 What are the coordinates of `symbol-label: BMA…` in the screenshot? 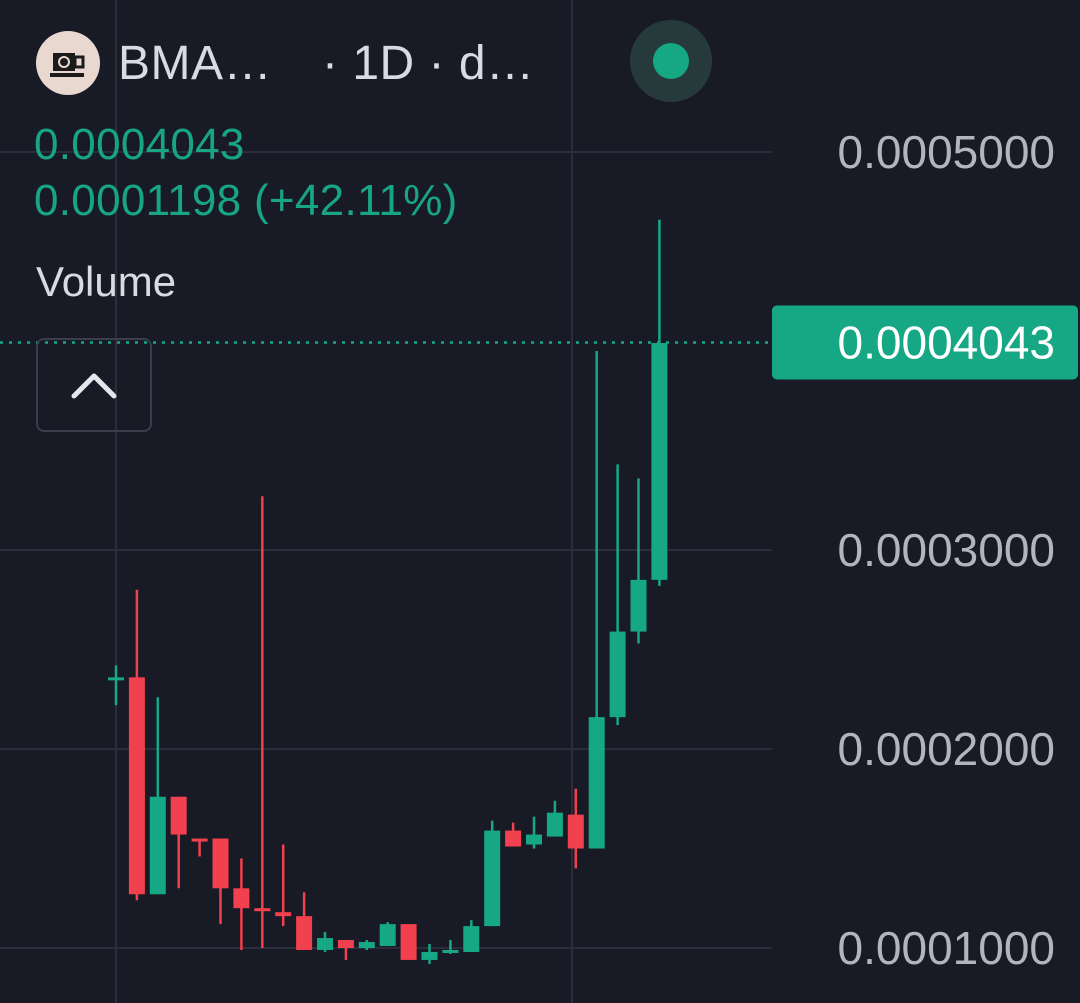 It's located at (195, 63).